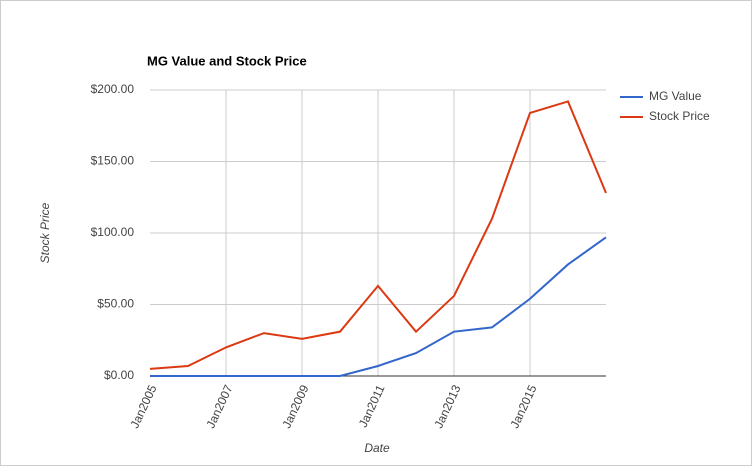 Image resolution: width=752 pixels, height=466 pixels. What do you see at coordinates (113, 161) in the screenshot?
I see `y-tick-label: $150.00` at bounding box center [113, 161].